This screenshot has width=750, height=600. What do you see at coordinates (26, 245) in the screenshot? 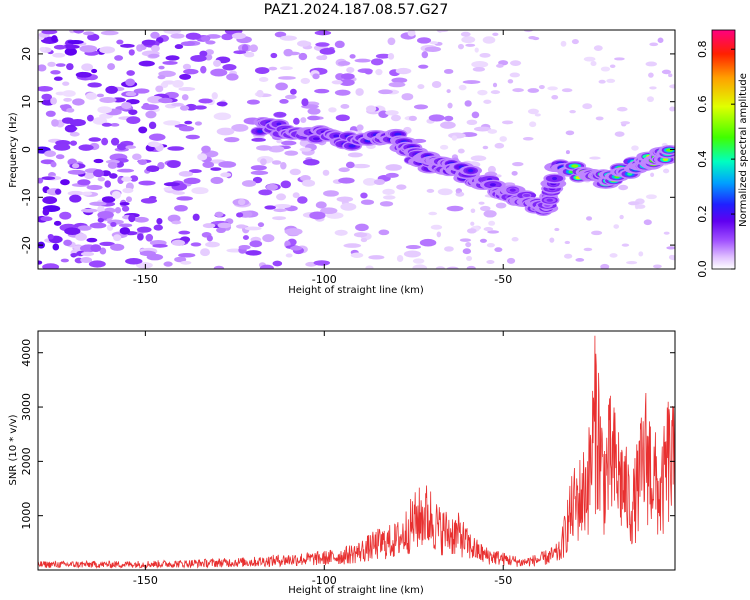
I see `y-tick-label: -20` at bounding box center [26, 245].